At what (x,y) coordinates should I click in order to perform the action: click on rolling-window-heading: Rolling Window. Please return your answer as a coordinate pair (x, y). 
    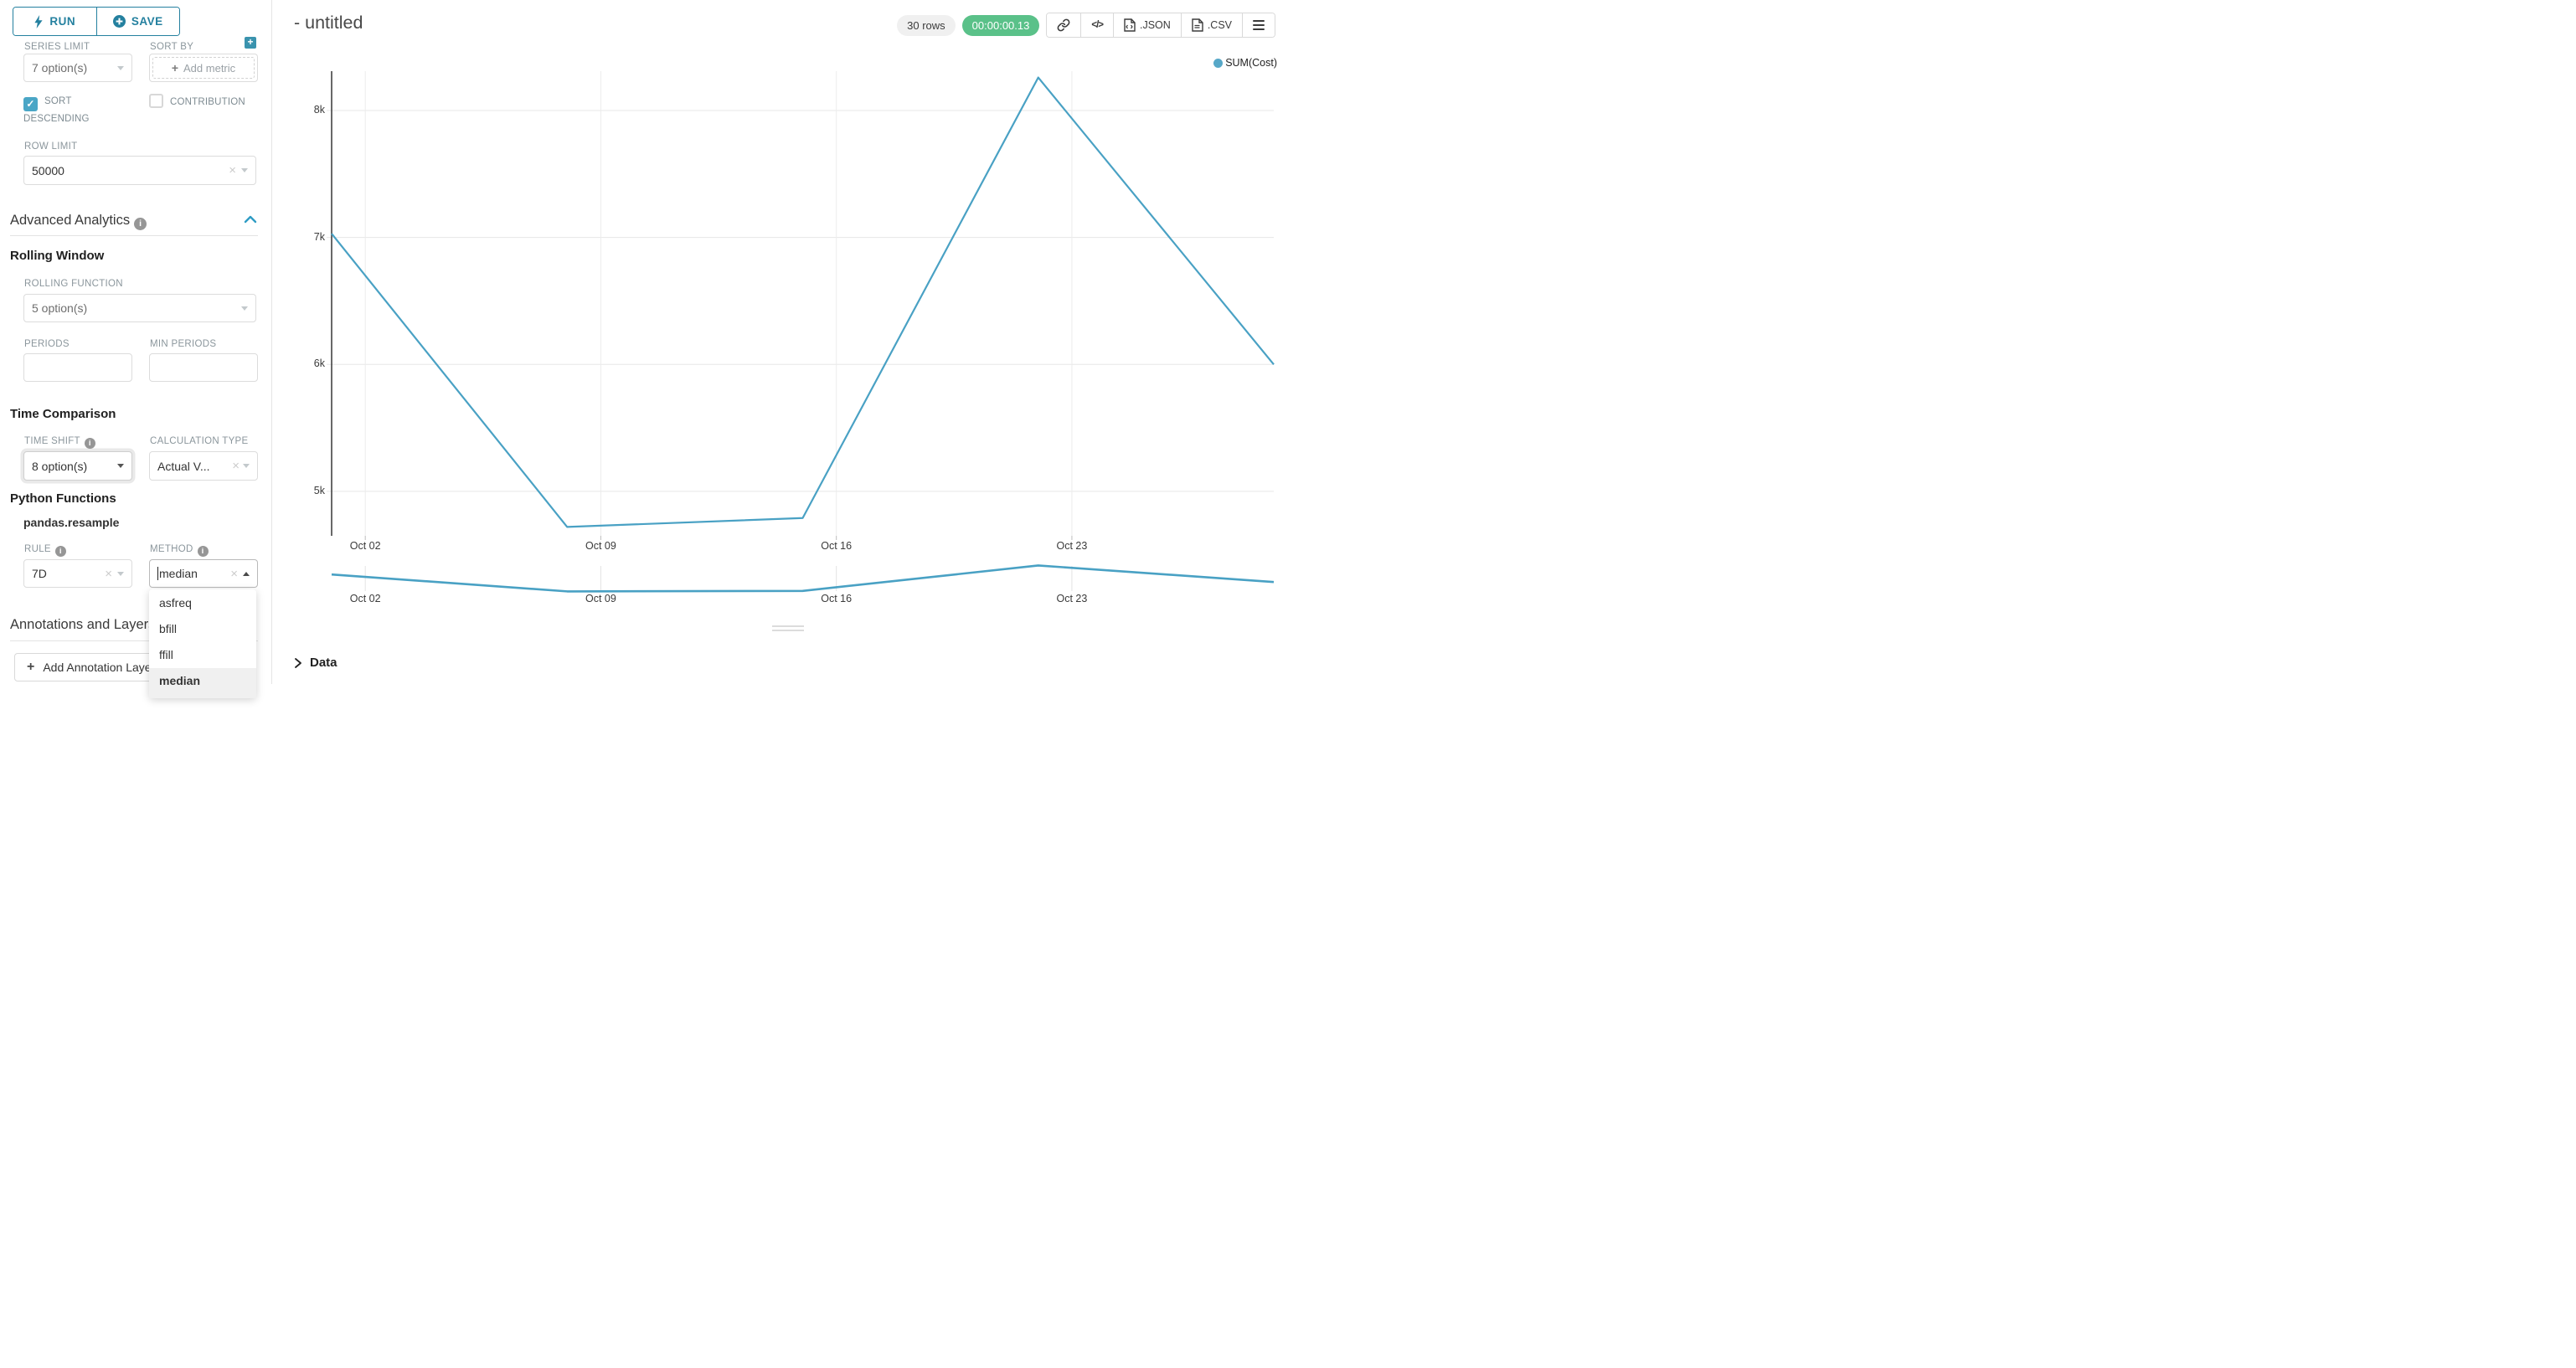
    Looking at the image, I should click on (58, 256).